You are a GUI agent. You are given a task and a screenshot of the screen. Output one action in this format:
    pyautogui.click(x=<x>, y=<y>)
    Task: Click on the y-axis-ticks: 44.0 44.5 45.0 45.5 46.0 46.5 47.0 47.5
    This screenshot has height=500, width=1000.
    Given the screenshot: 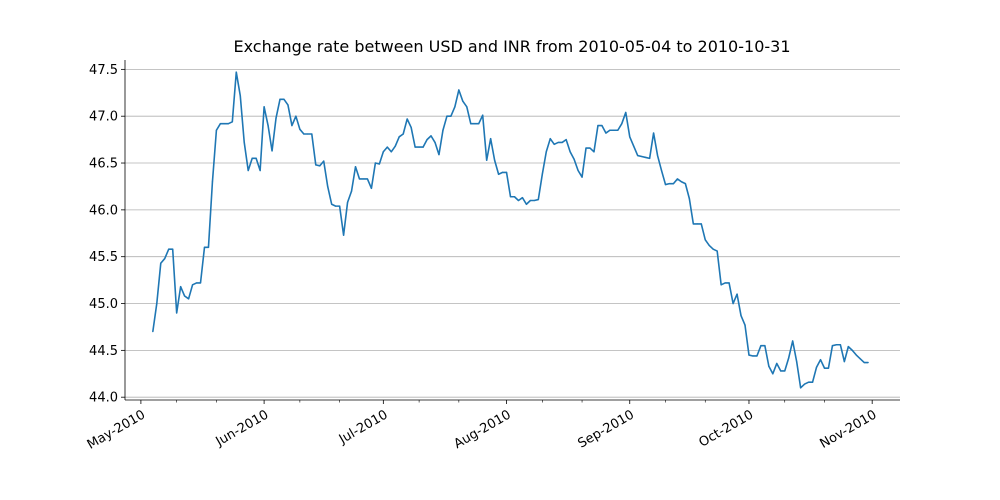 What is the action you would take?
    pyautogui.click(x=107, y=234)
    